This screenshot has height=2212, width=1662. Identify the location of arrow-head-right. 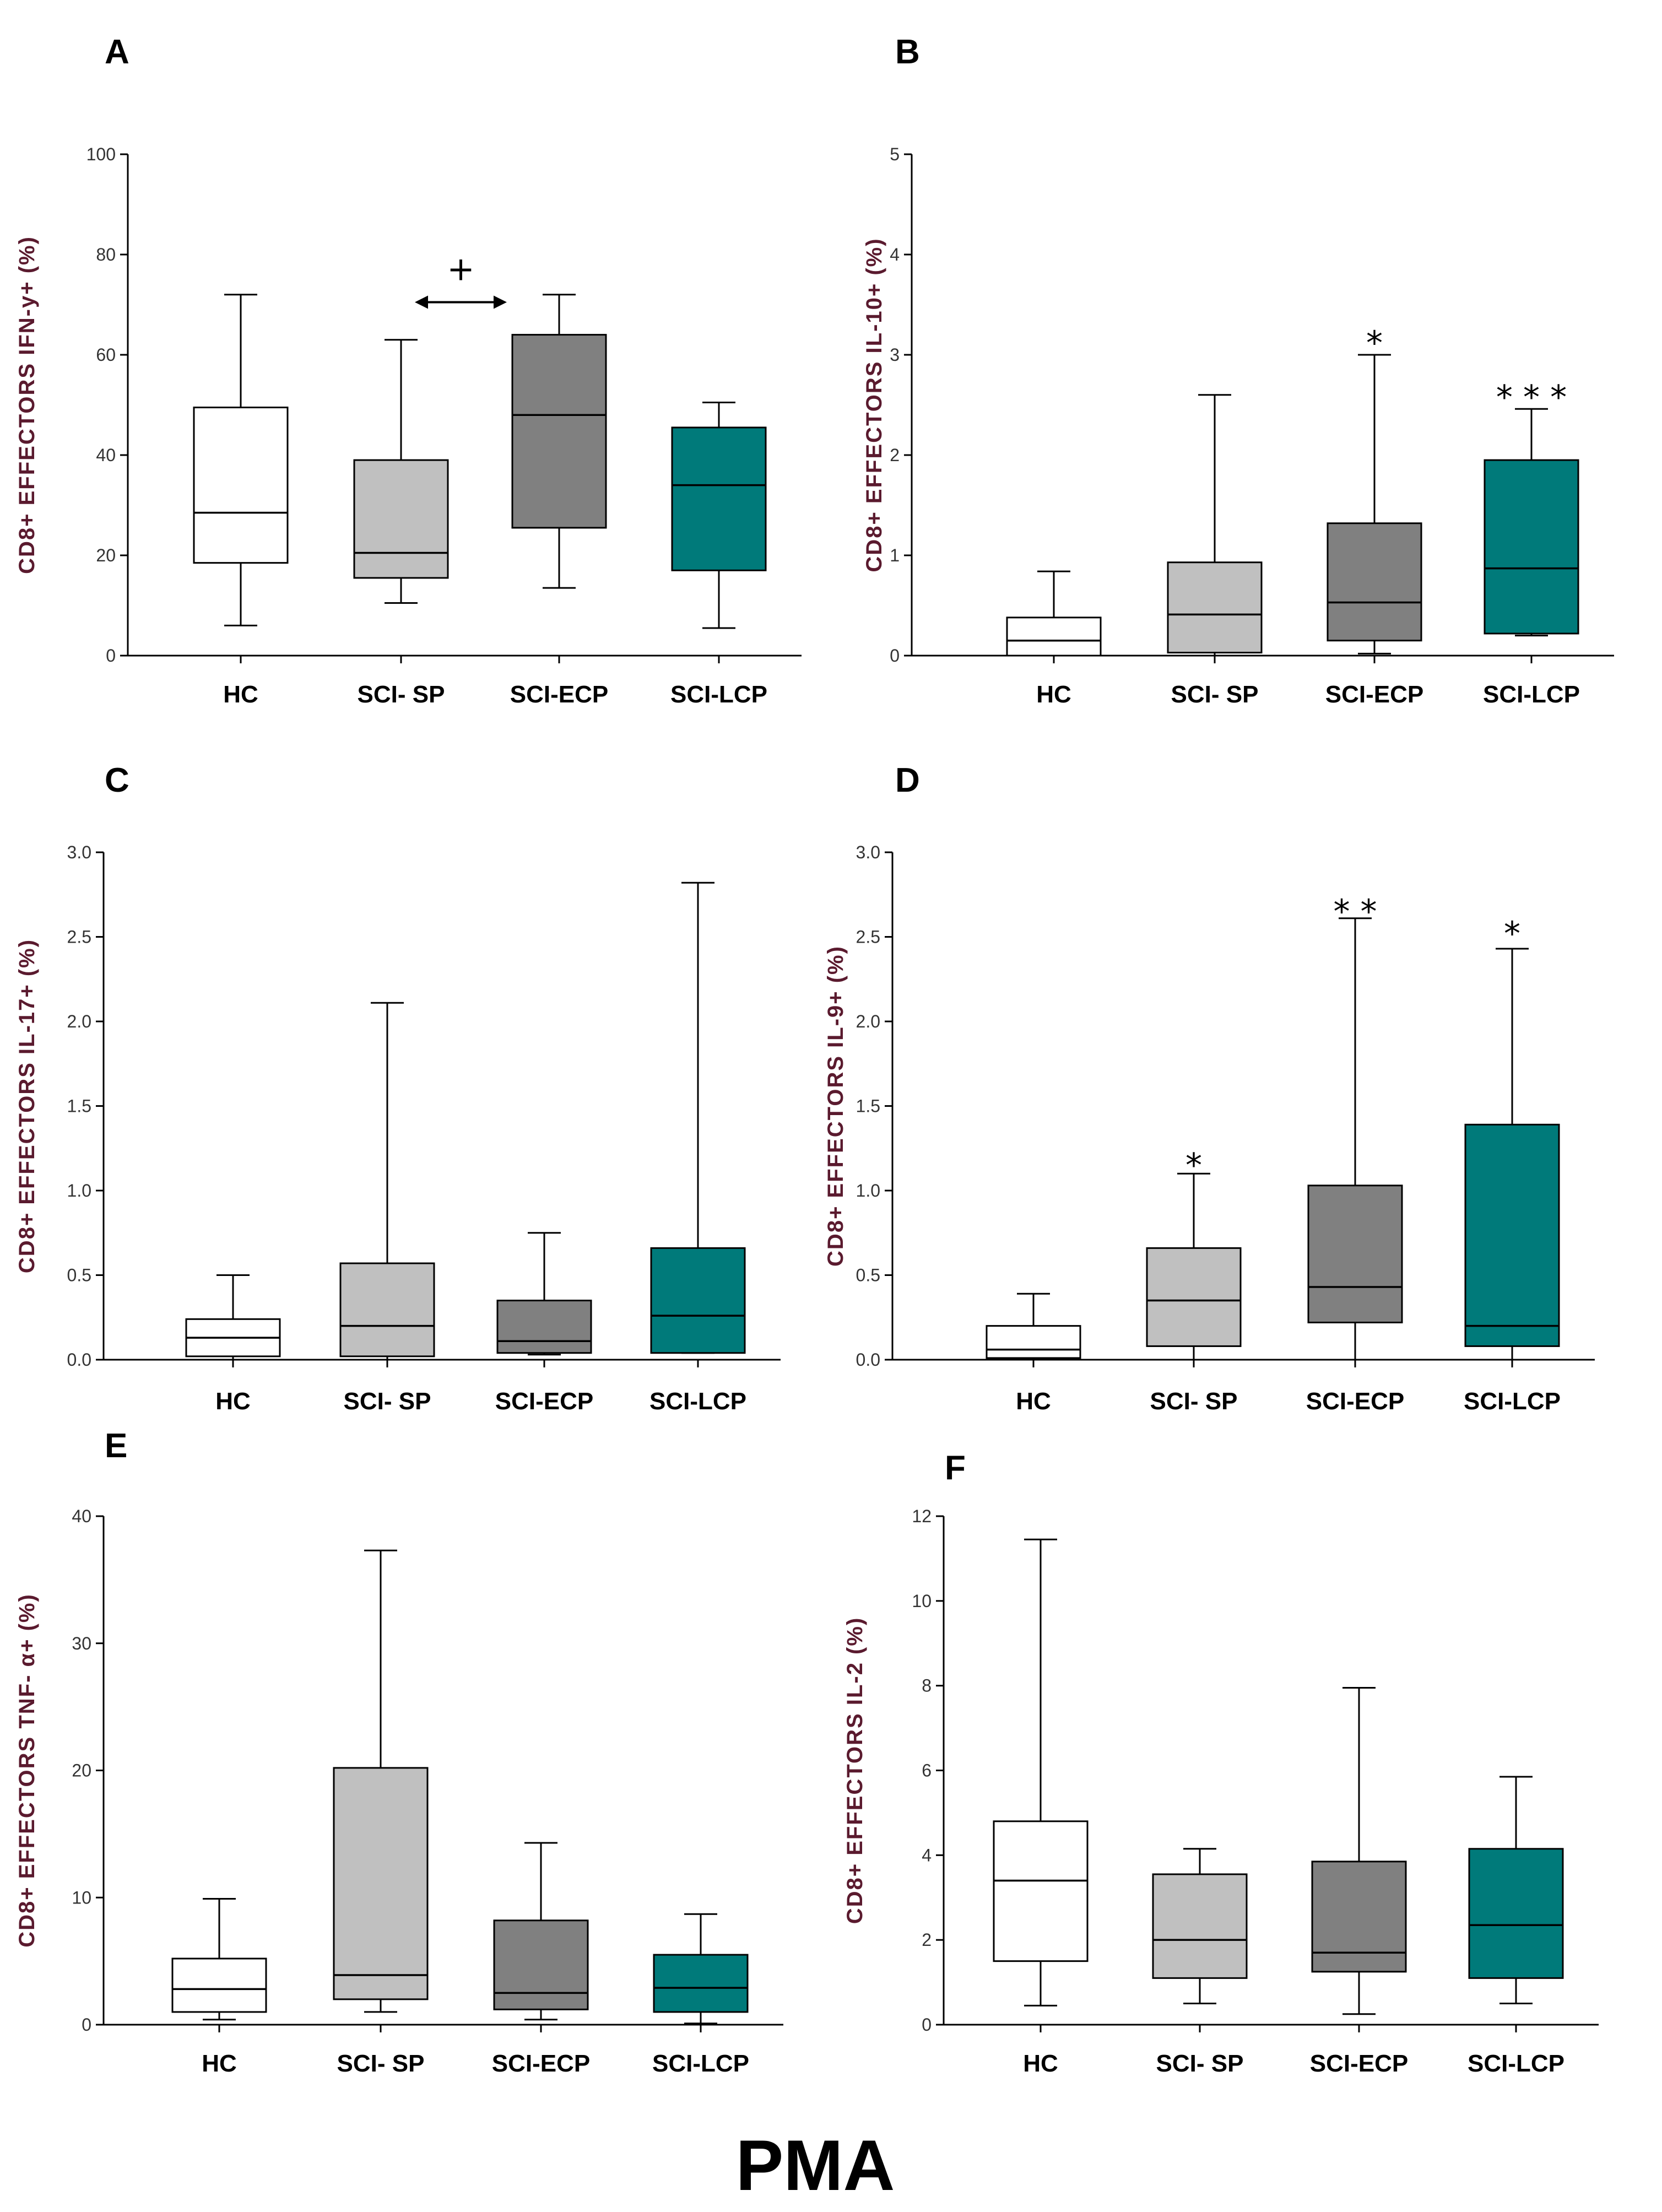
(500, 302).